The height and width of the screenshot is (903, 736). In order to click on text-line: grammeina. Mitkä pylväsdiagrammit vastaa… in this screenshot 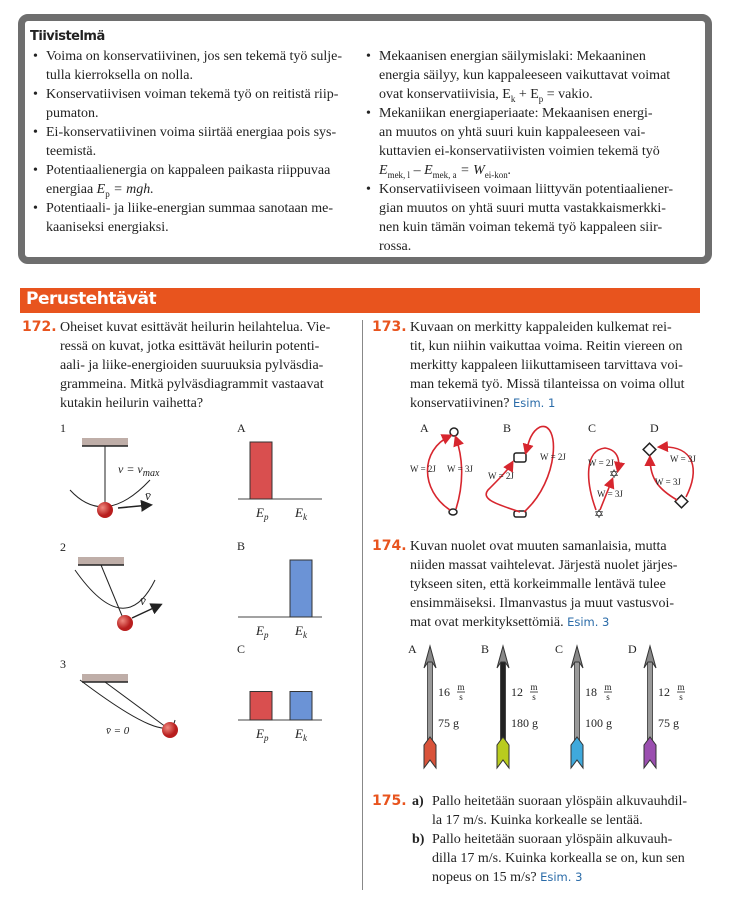, I will do `click(192, 384)`.